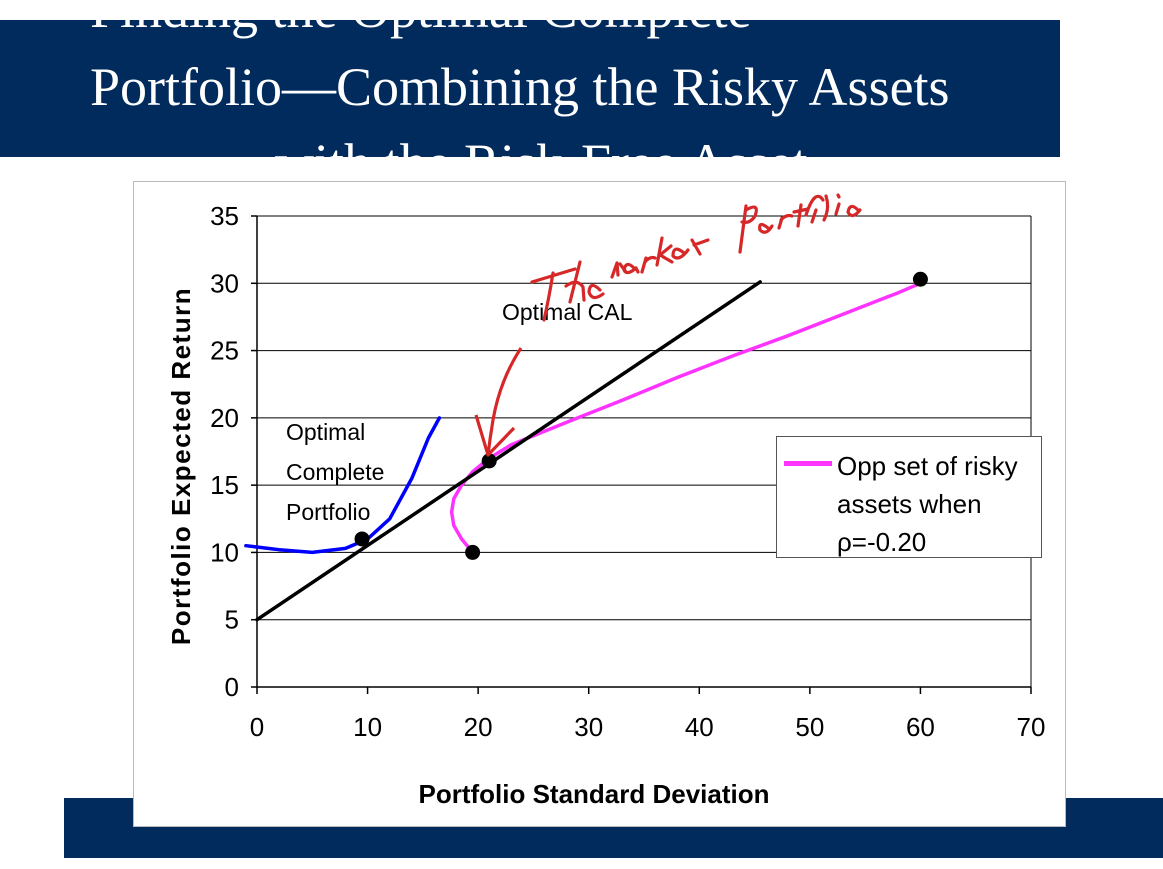 This screenshot has height=869, width=1163. Describe the element at coordinates (232, 687) in the screenshot. I see `ytick-label-0: 0` at that location.